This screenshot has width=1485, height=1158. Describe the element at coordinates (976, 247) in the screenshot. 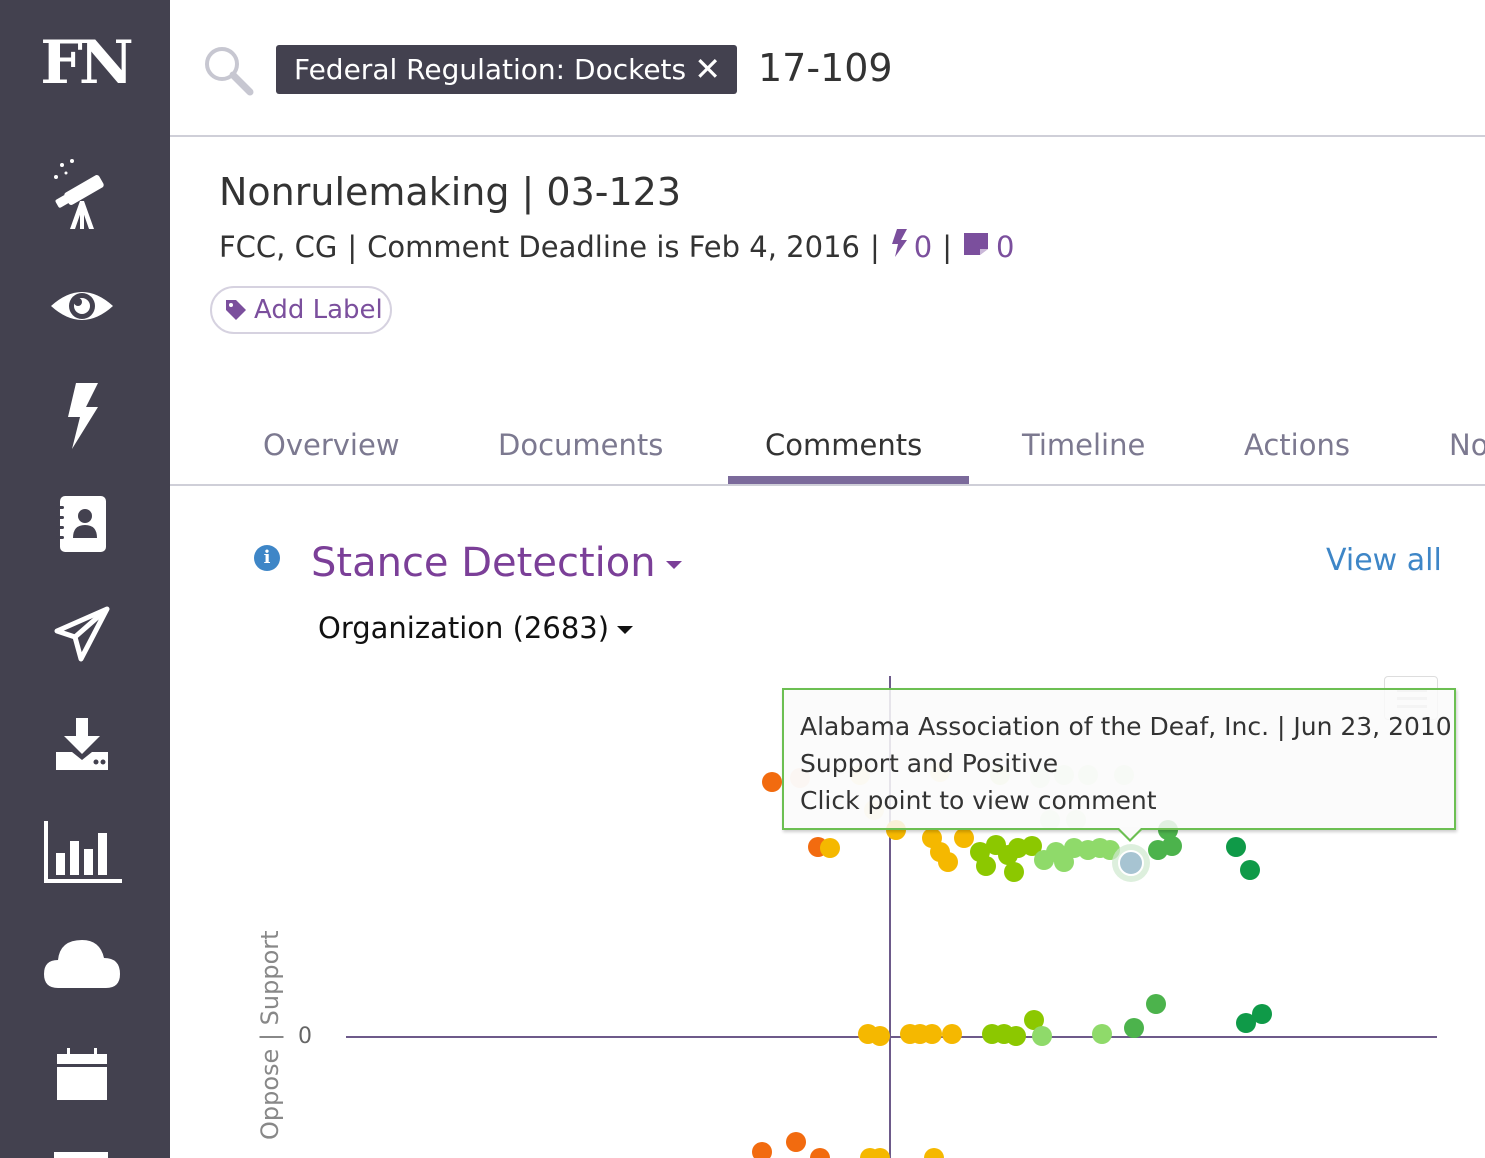

I see `note-icon` at that location.